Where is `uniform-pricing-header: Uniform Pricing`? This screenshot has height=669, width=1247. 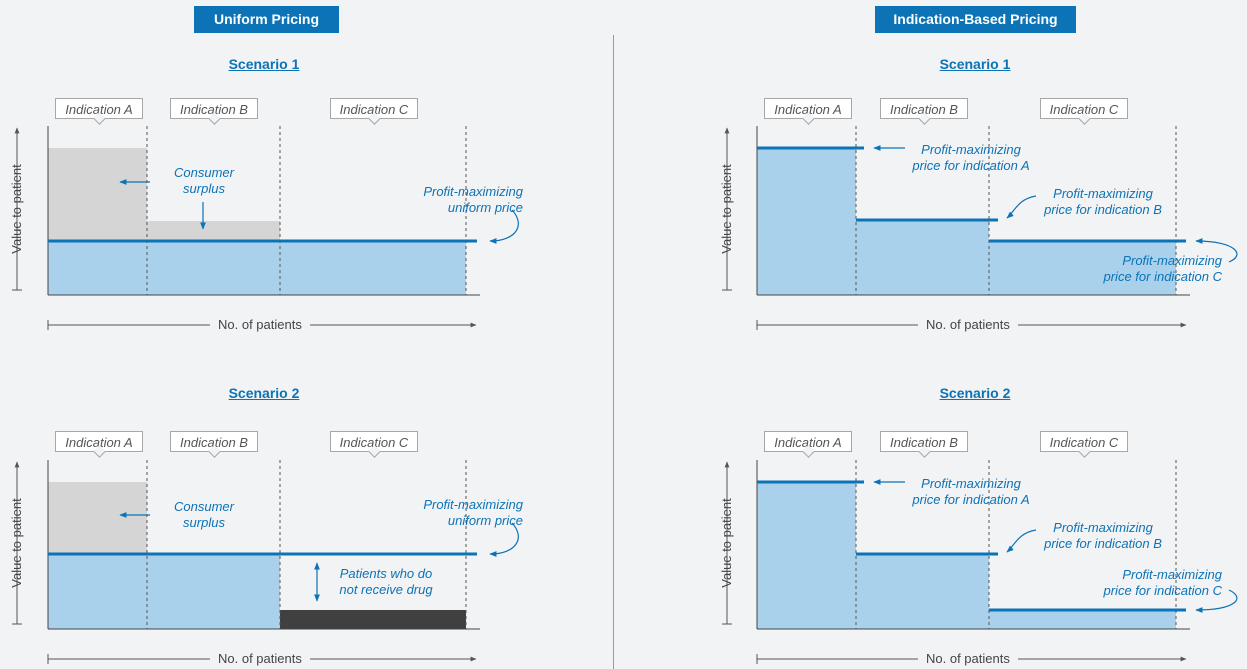
uniform-pricing-header: Uniform Pricing is located at coordinates (266, 19).